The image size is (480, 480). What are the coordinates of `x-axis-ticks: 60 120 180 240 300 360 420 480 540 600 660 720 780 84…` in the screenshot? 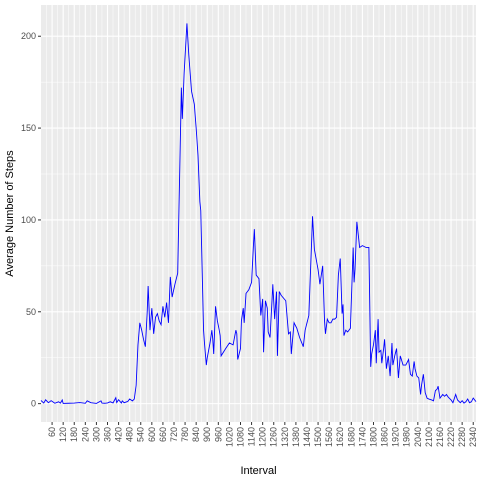 It's located at (262, 434).